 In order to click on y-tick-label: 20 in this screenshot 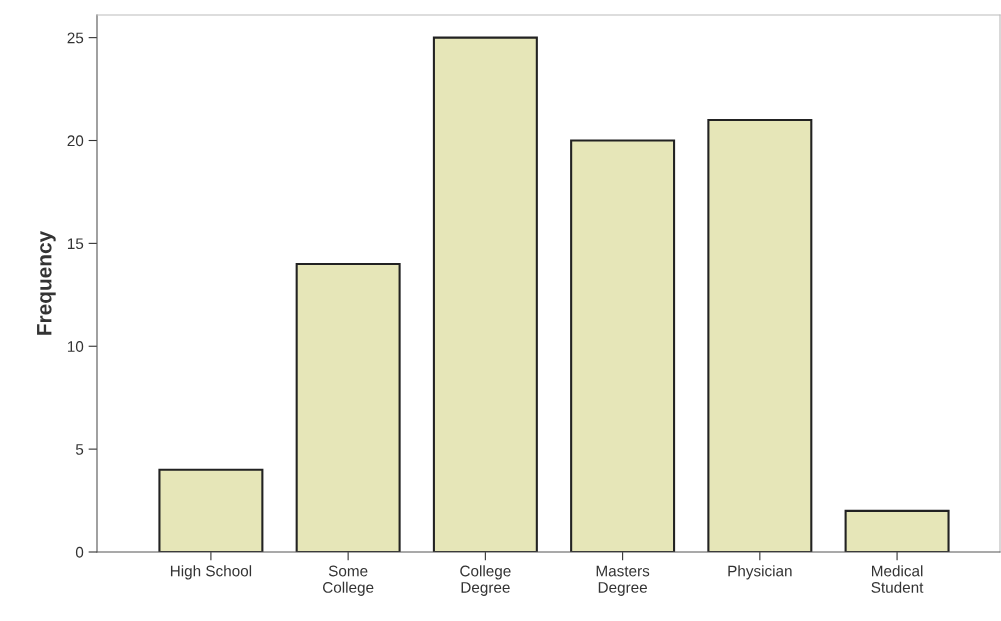, I will do `click(75, 141)`.